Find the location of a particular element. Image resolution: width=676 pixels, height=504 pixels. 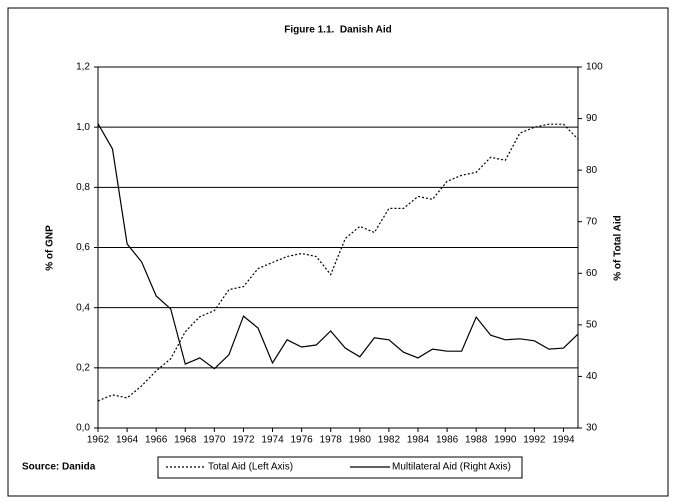

x-tick-label: 1966 is located at coordinates (156, 440).